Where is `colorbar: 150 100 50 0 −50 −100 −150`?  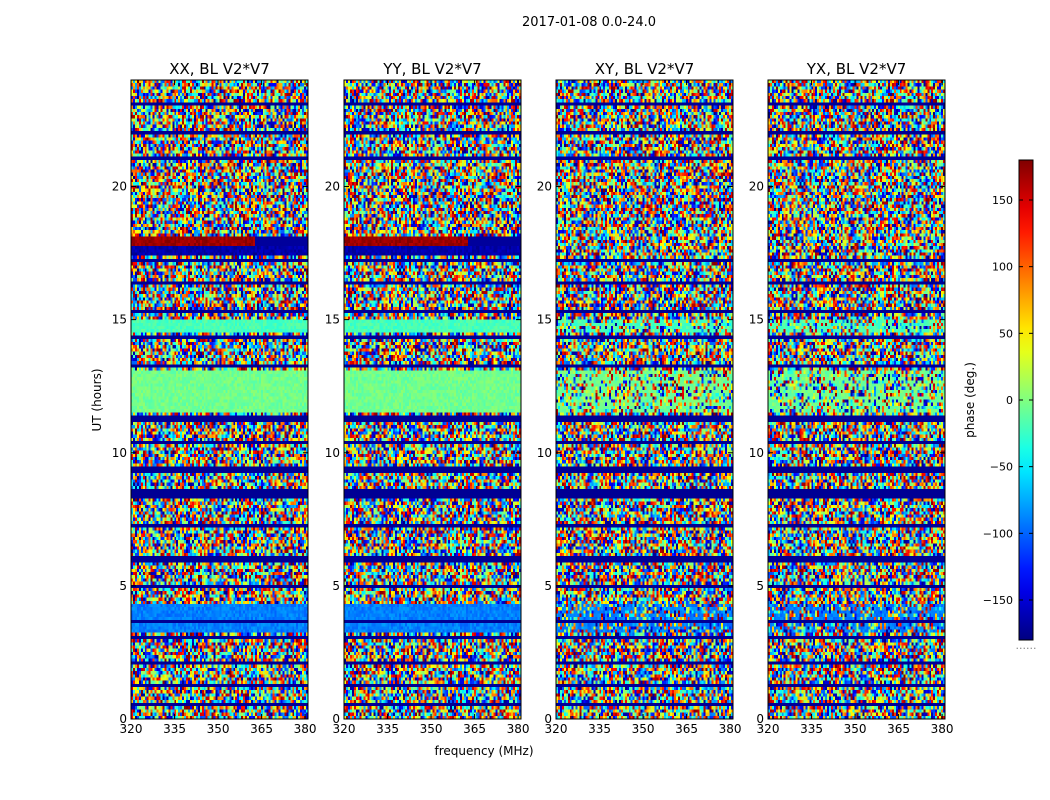
colorbar: 150 100 50 0 −50 −100 −150 is located at coordinates (1008, 400).